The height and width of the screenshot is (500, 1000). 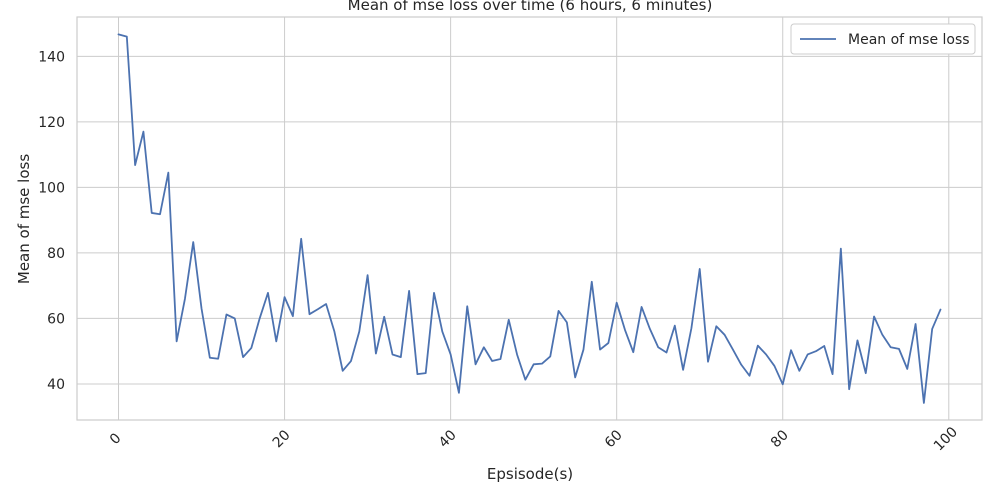 What do you see at coordinates (56, 254) in the screenshot?
I see `y-tick-label-80: 80` at bounding box center [56, 254].